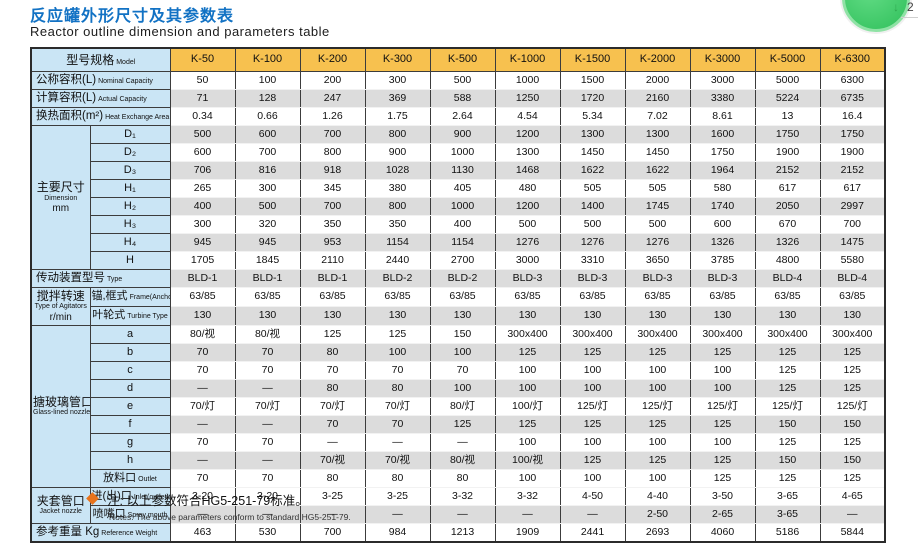 Image resolution: width=918 pixels, height=543 pixels. Describe the element at coordinates (68, 532) in the screenshot. I see `row-label-cn: 参考重量 Kg` at that location.